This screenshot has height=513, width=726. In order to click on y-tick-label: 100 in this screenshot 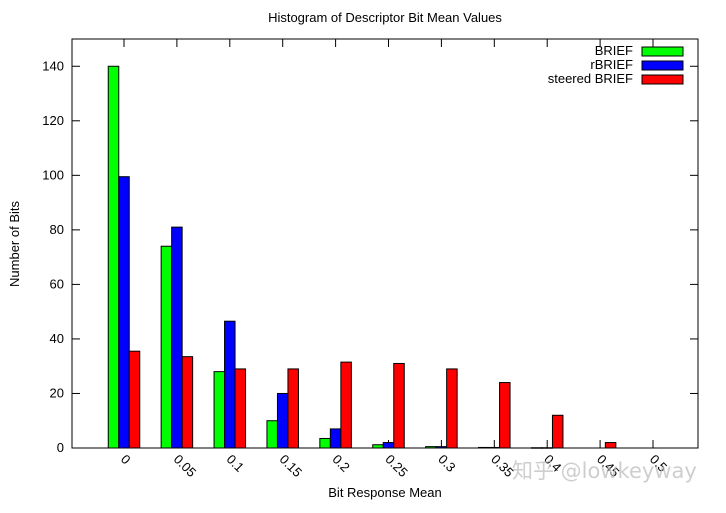, I will do `click(53, 174)`.